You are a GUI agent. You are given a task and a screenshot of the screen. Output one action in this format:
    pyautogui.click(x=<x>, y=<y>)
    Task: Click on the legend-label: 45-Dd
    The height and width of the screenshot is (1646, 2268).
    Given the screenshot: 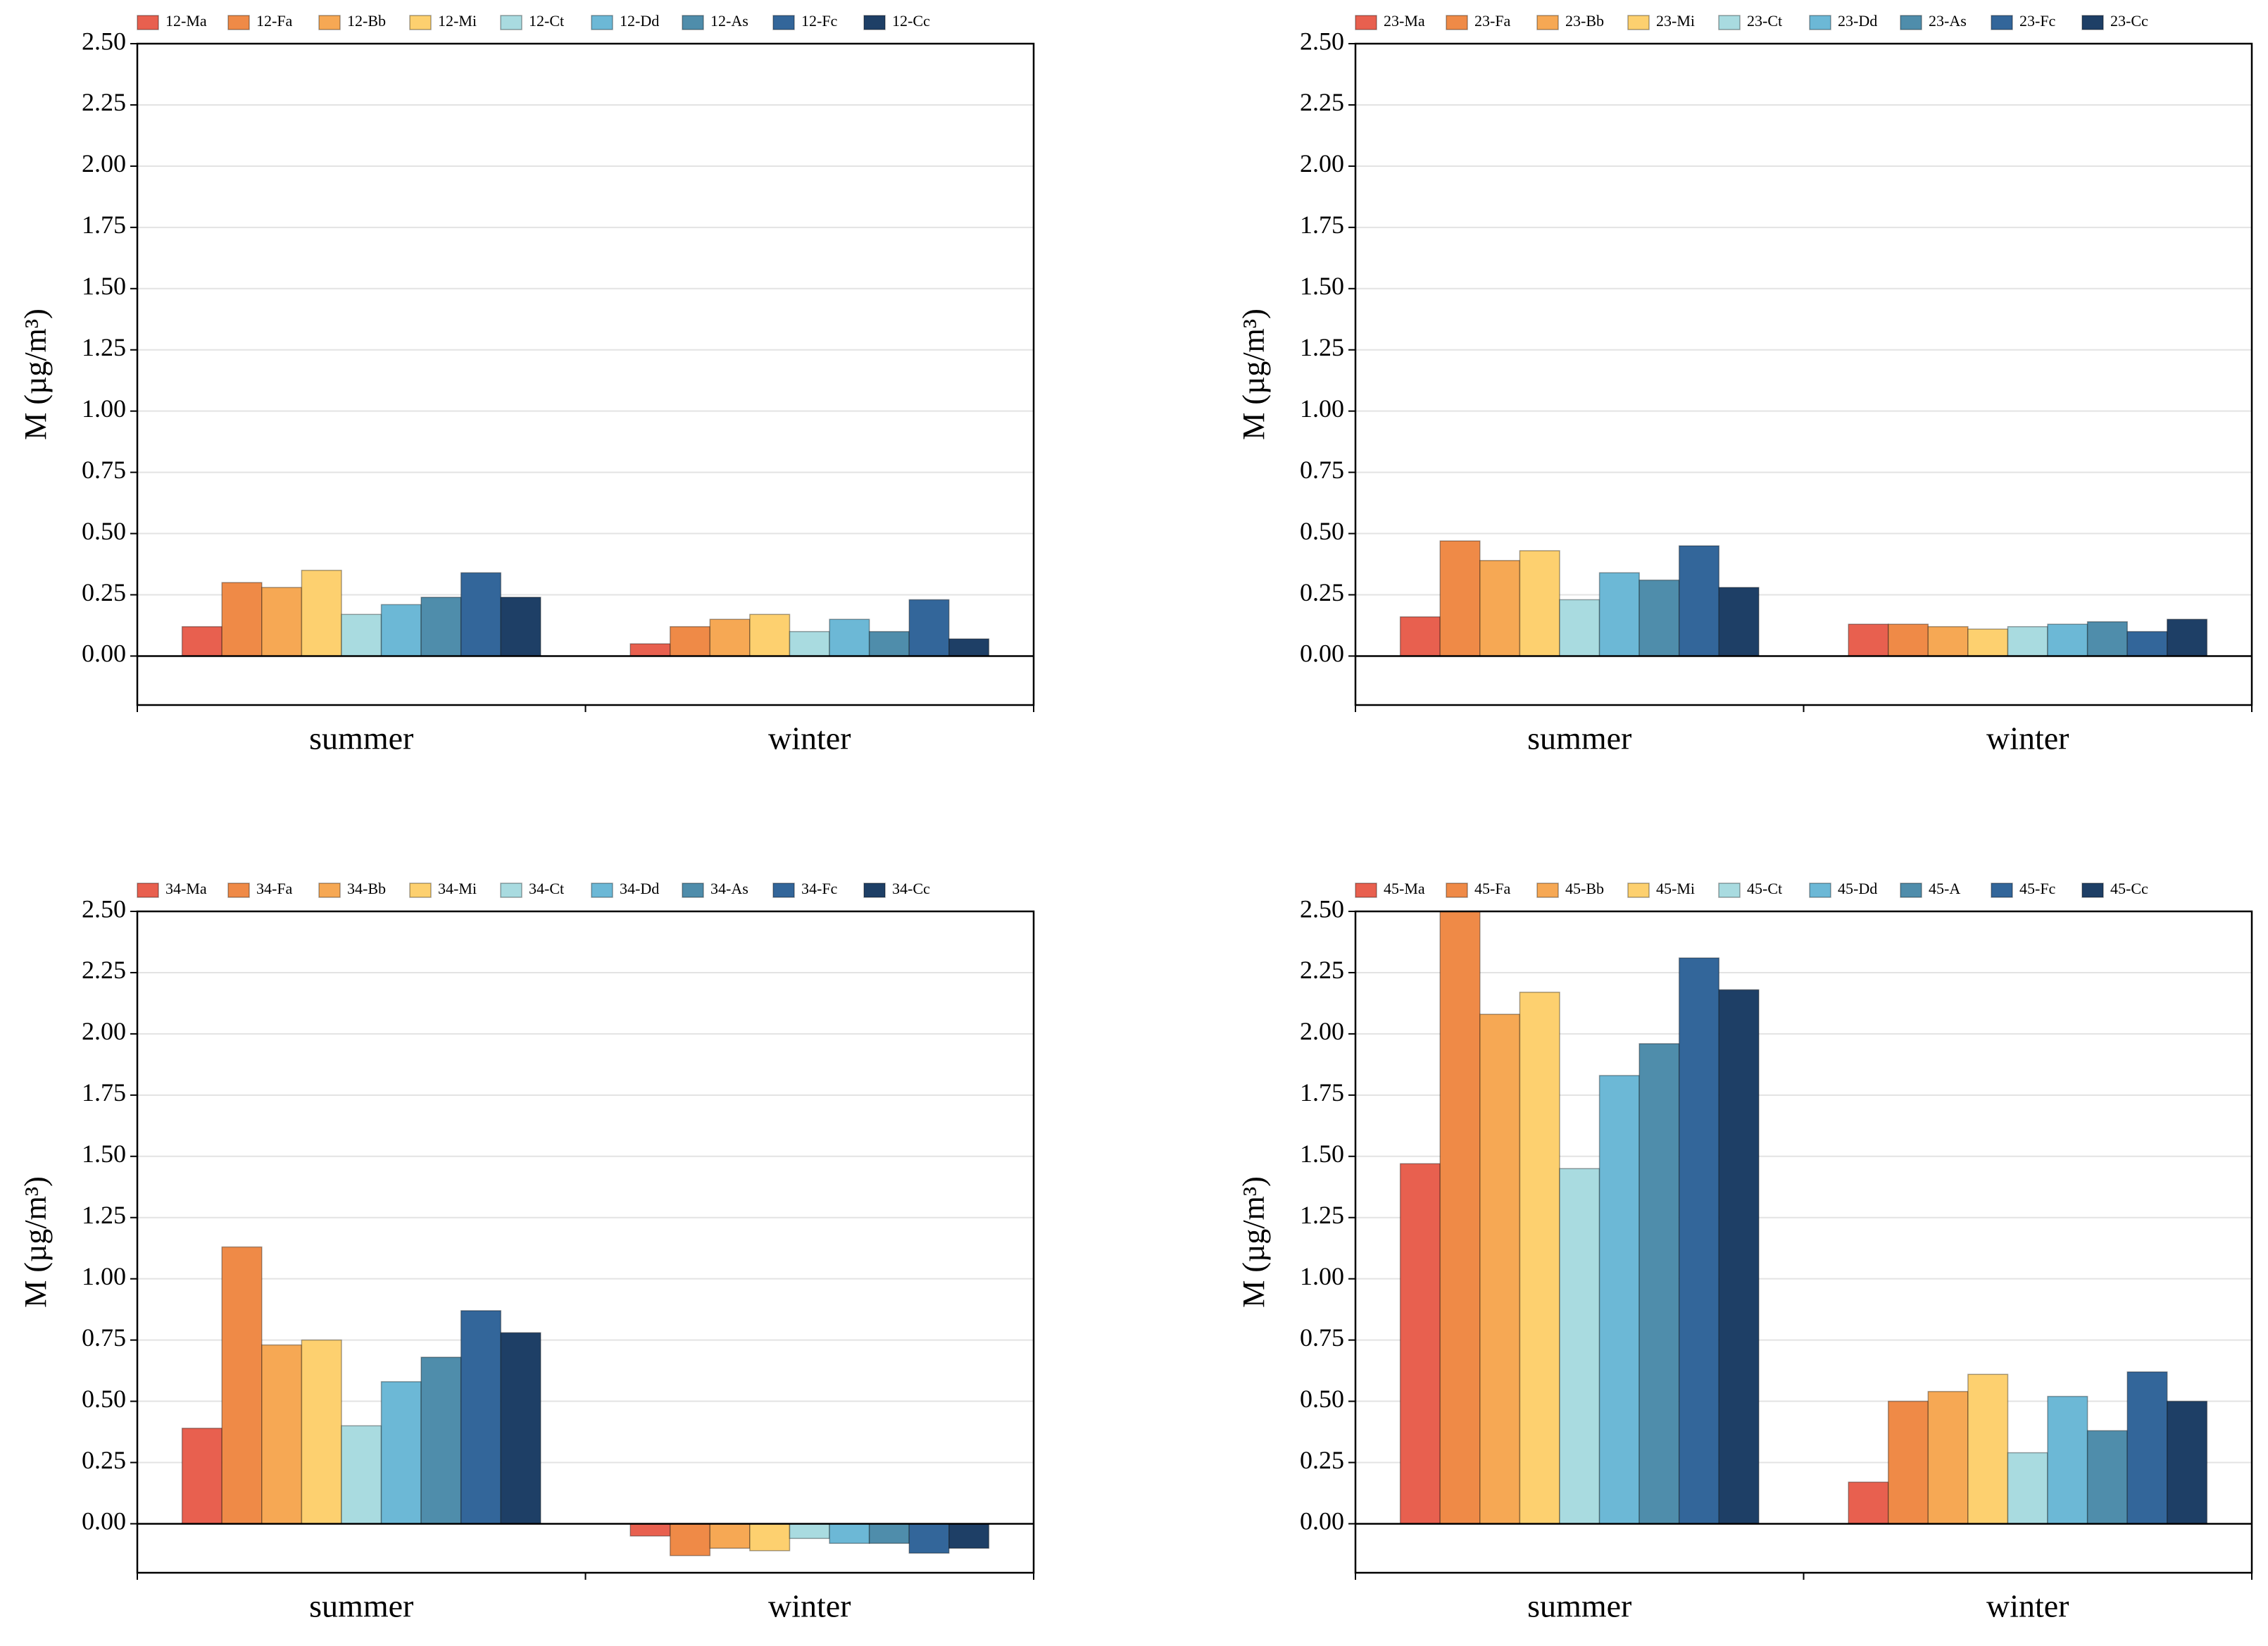 What is the action you would take?
    pyautogui.click(x=1858, y=888)
    